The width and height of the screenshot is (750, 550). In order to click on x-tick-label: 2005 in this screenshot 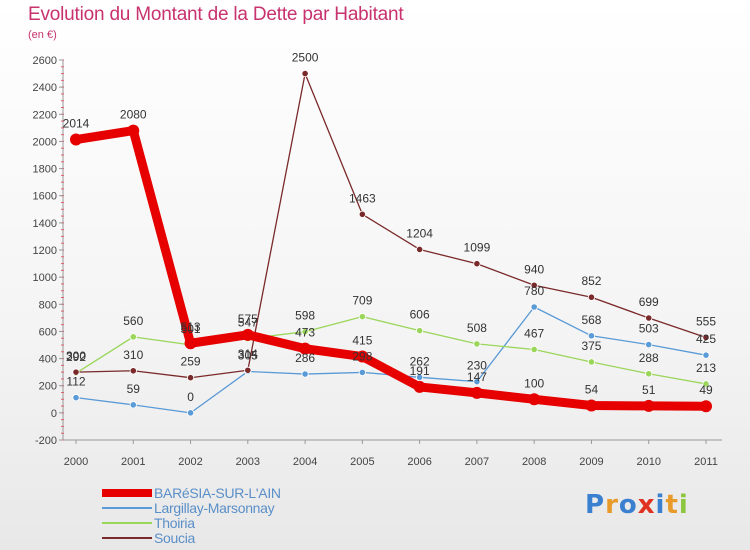, I will do `click(362, 462)`.